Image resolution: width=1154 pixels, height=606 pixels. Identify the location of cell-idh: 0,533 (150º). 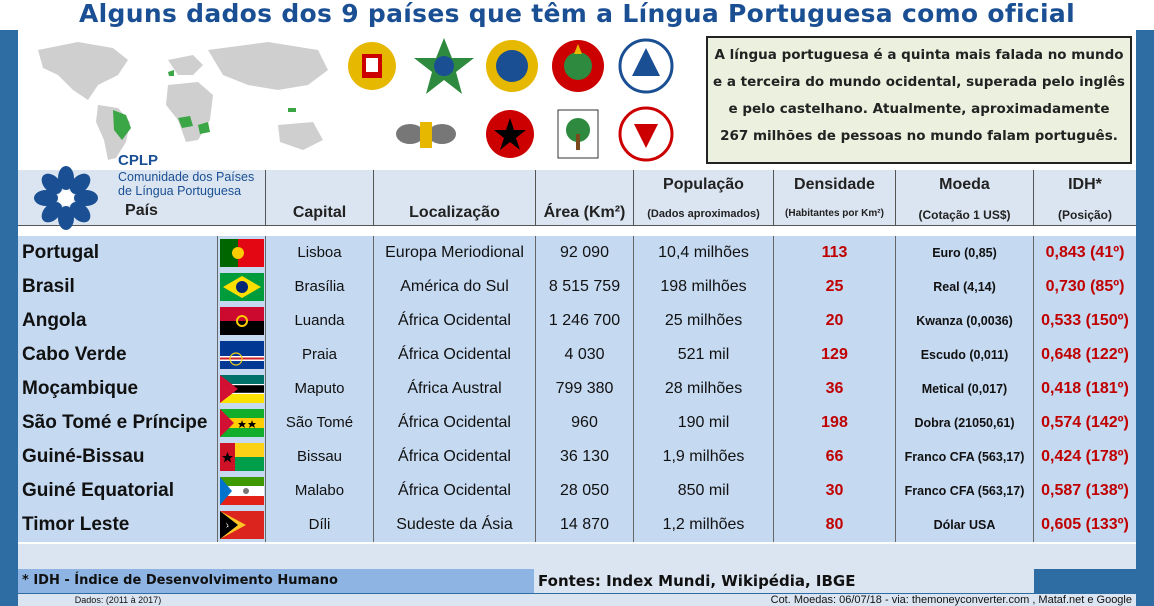
(1085, 320).